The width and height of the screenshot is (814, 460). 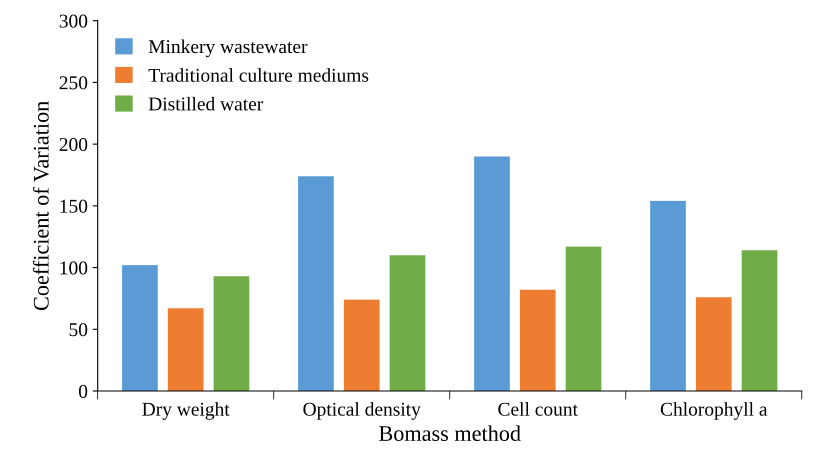 I want to click on x-tick-label: Optical density, so click(x=362, y=411).